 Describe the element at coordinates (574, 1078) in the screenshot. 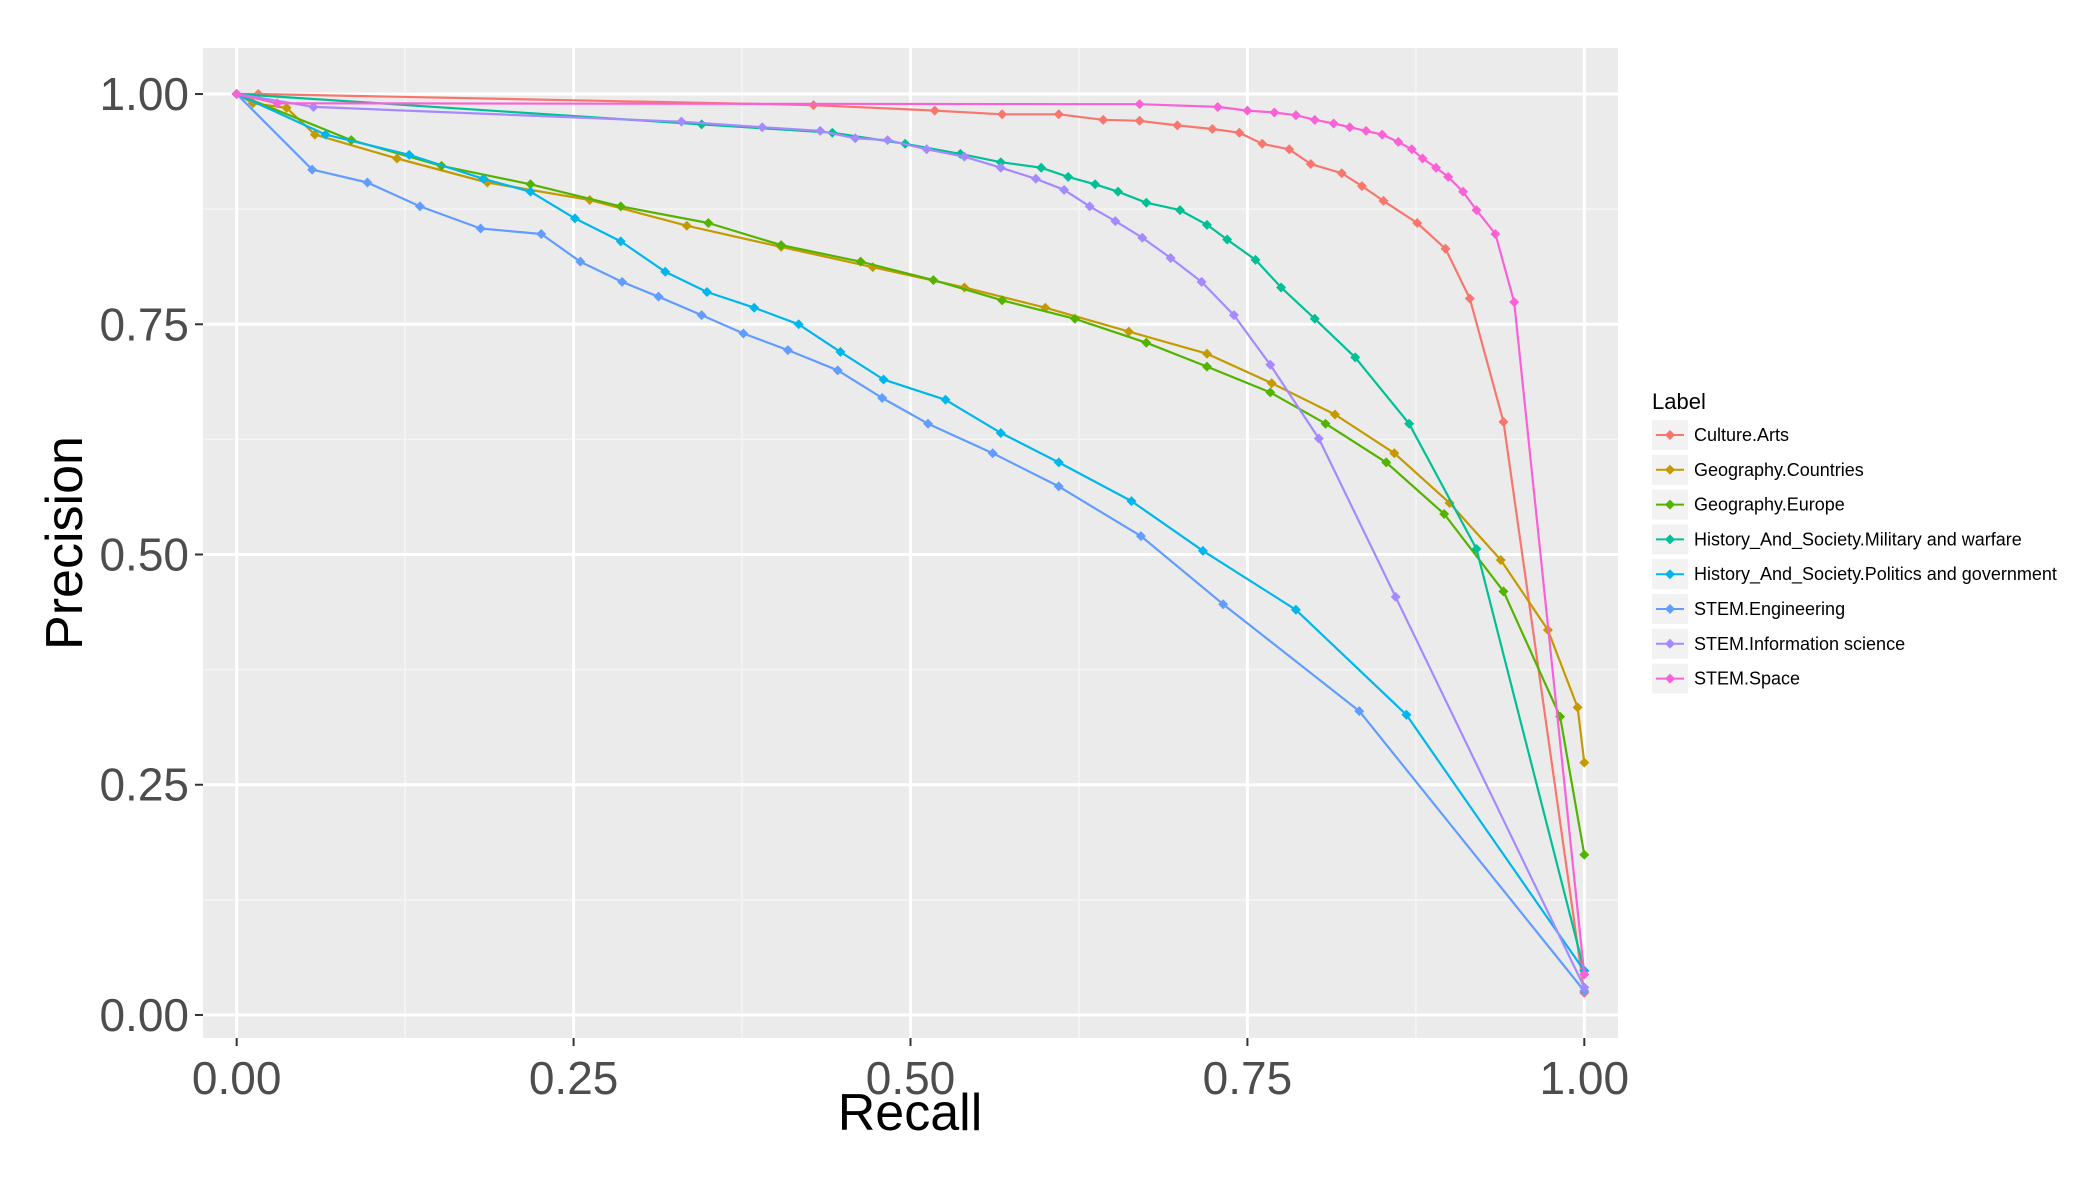

I see `x-tick-label: 0.25` at that location.